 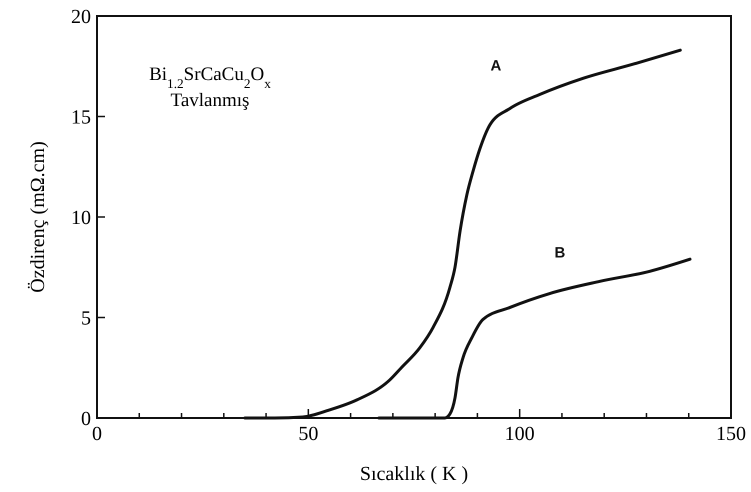 What do you see at coordinates (210, 100) in the screenshot?
I see `annotation: Tavlanmış` at bounding box center [210, 100].